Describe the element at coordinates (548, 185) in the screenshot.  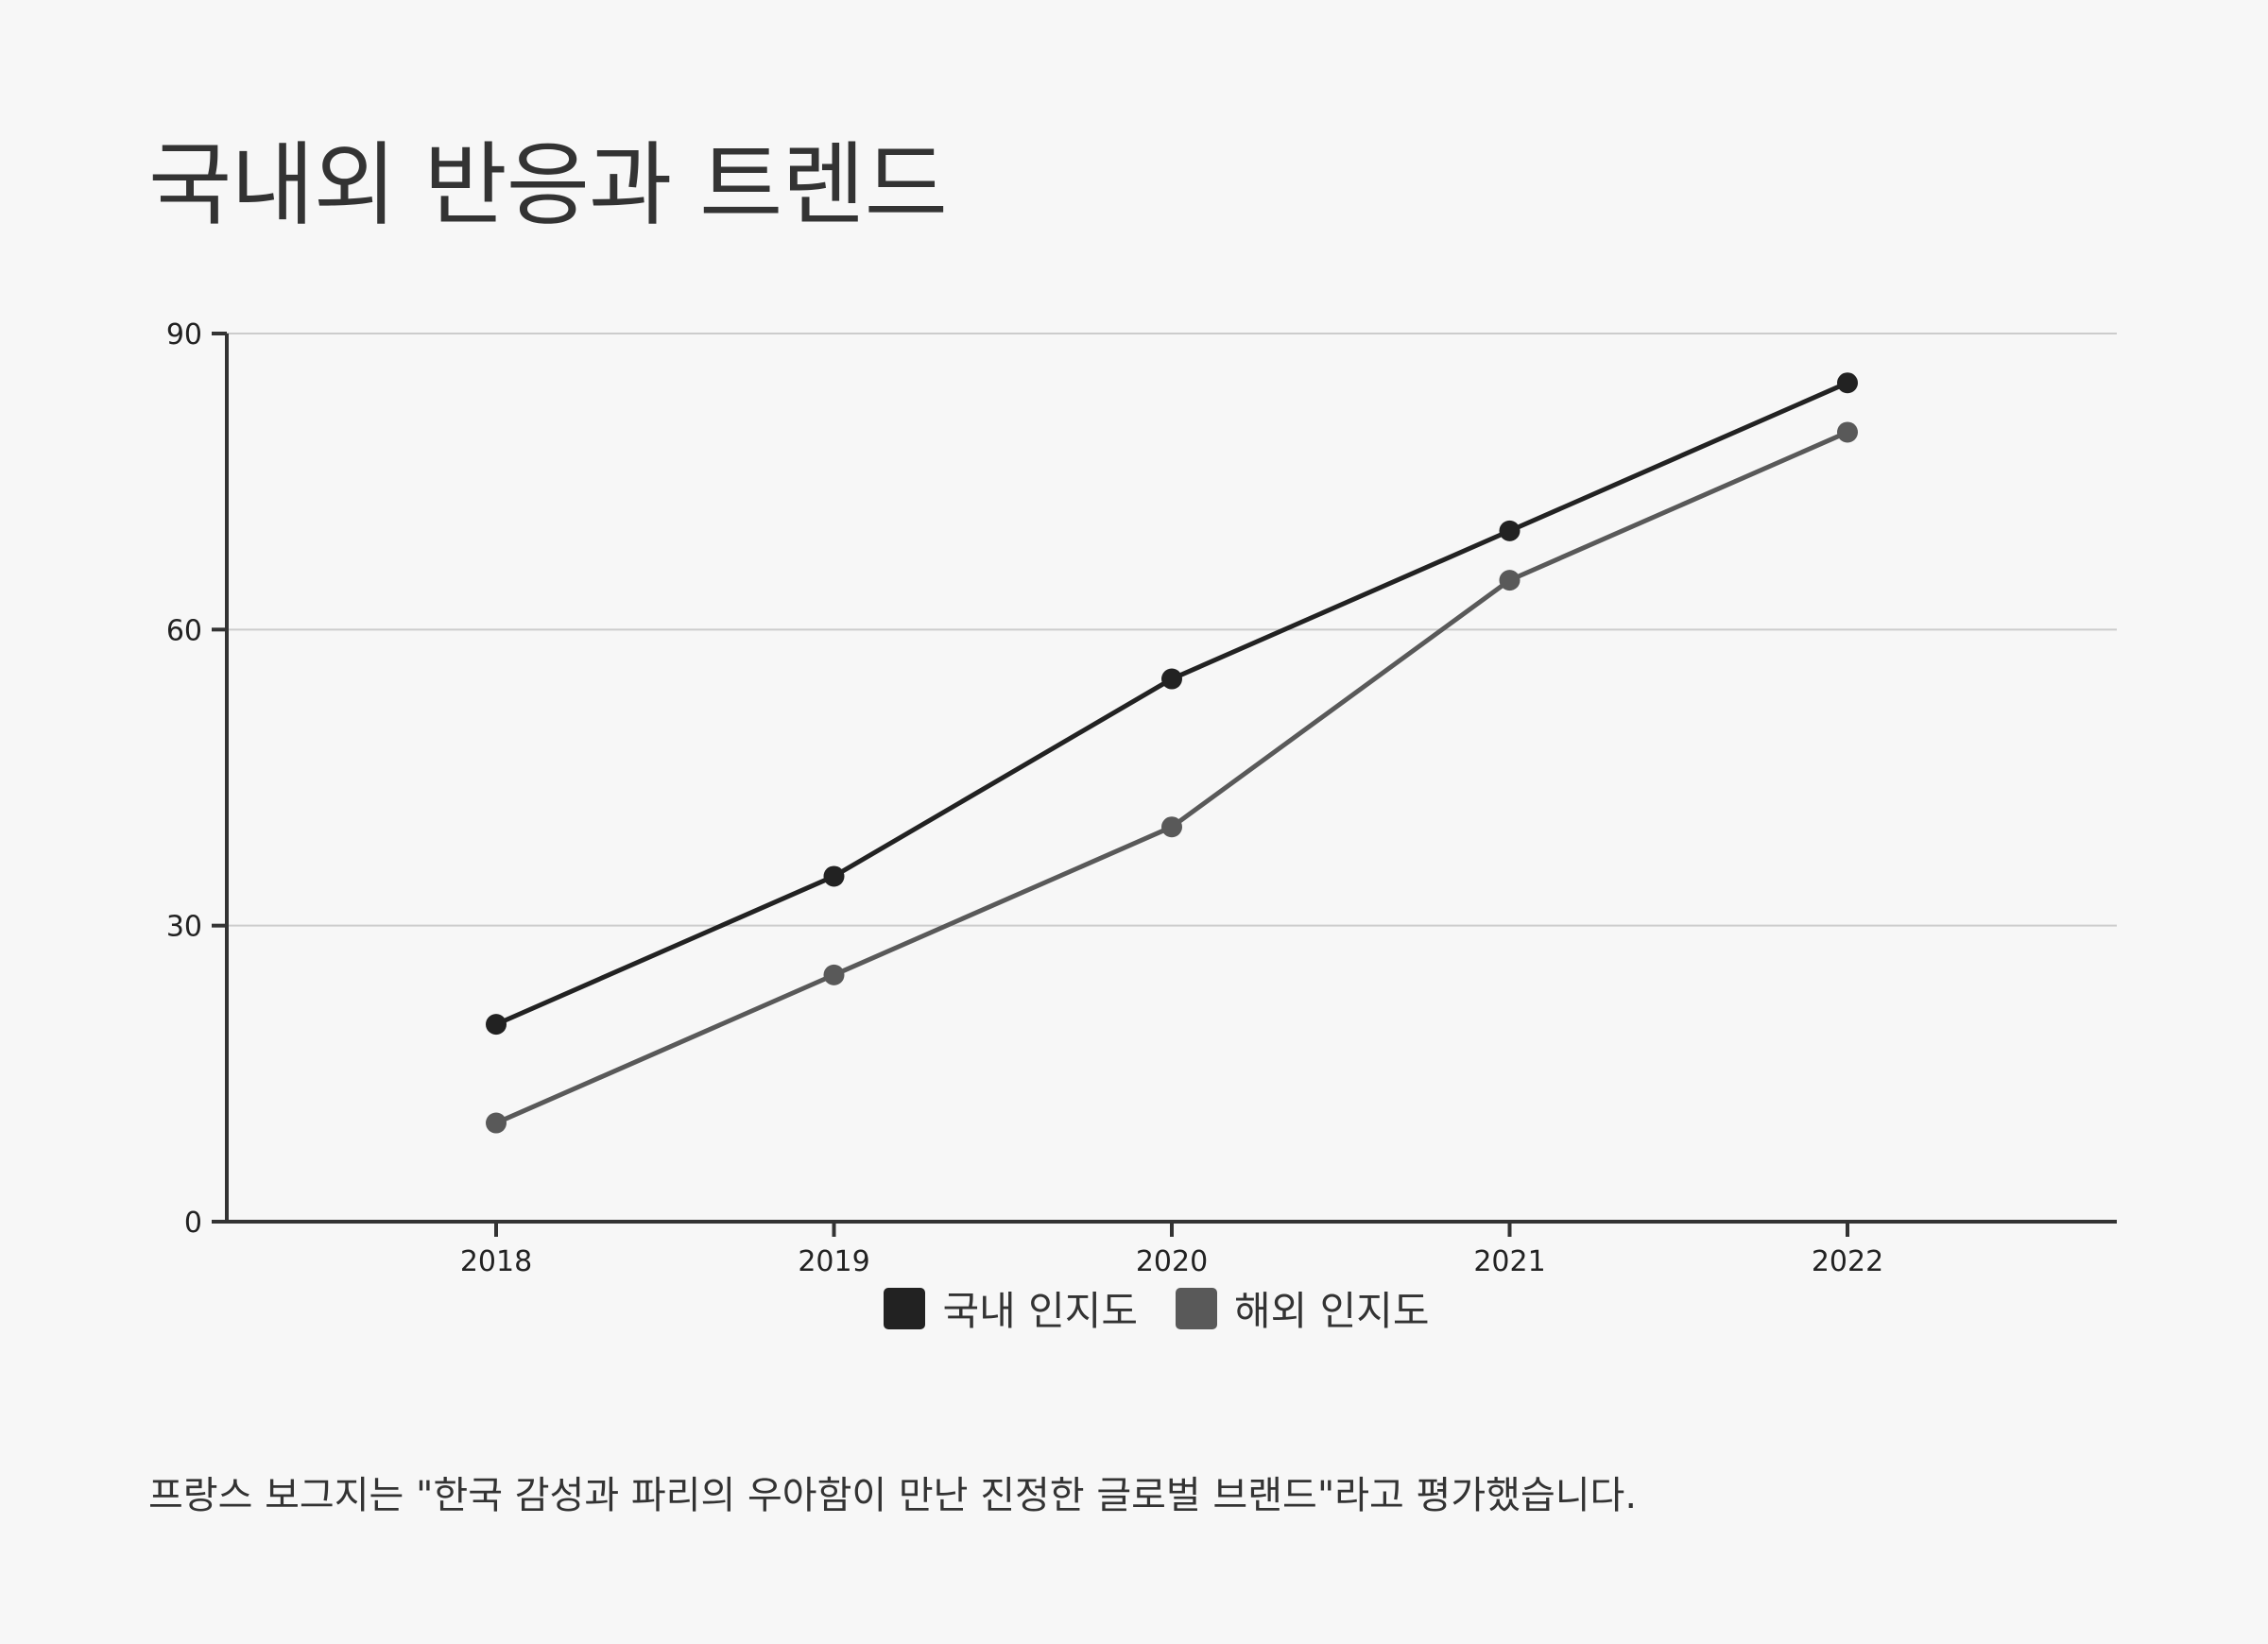
I see `page-title: 국내외 반응과 트렌드` at that location.